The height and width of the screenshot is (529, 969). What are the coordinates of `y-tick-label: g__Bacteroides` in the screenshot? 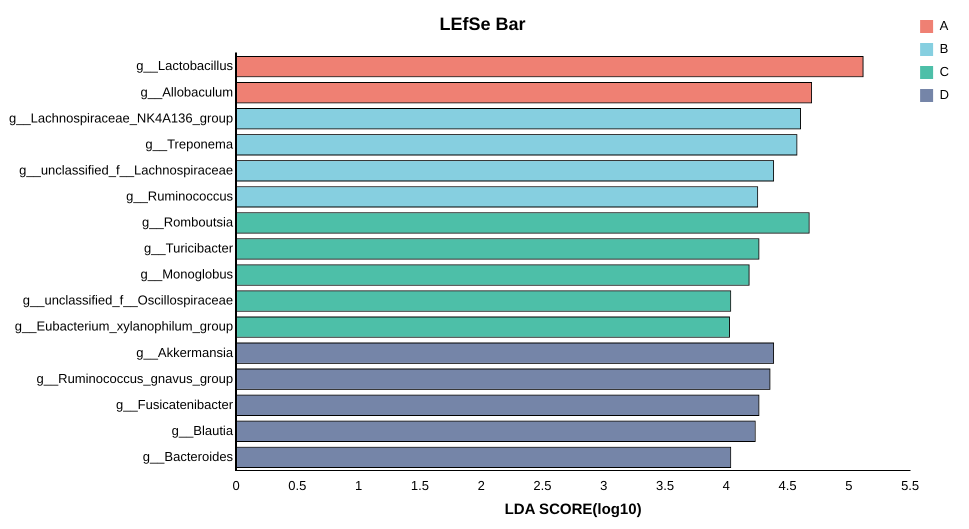 It's located at (188, 456).